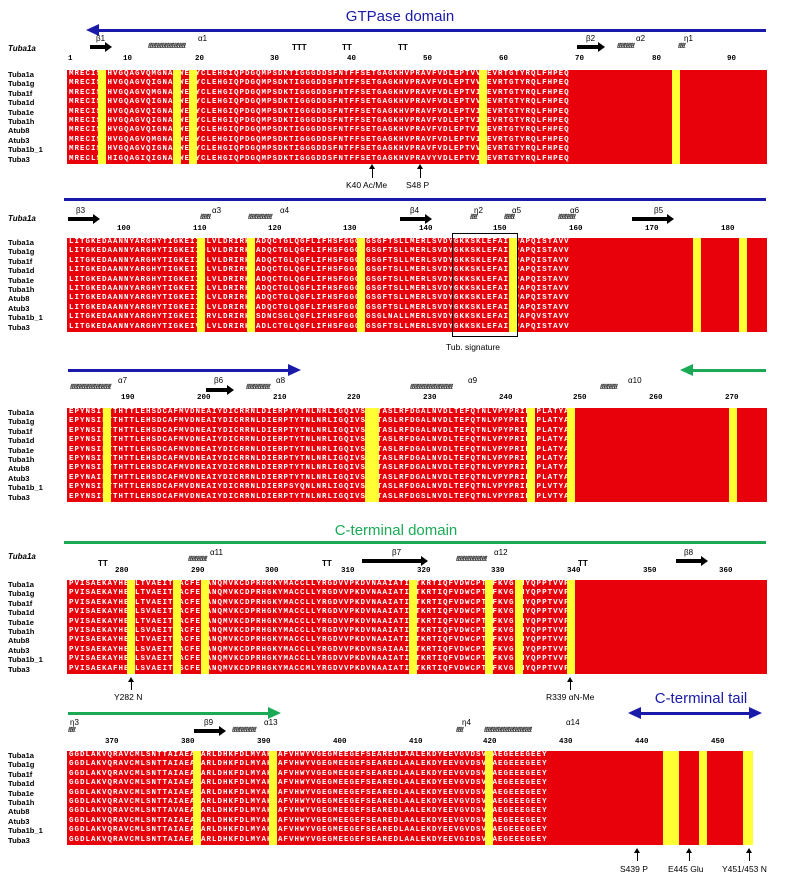 This screenshot has width=785, height=884. What do you see at coordinates (650, 571) in the screenshot?
I see `tick-label: 350` at bounding box center [650, 571].